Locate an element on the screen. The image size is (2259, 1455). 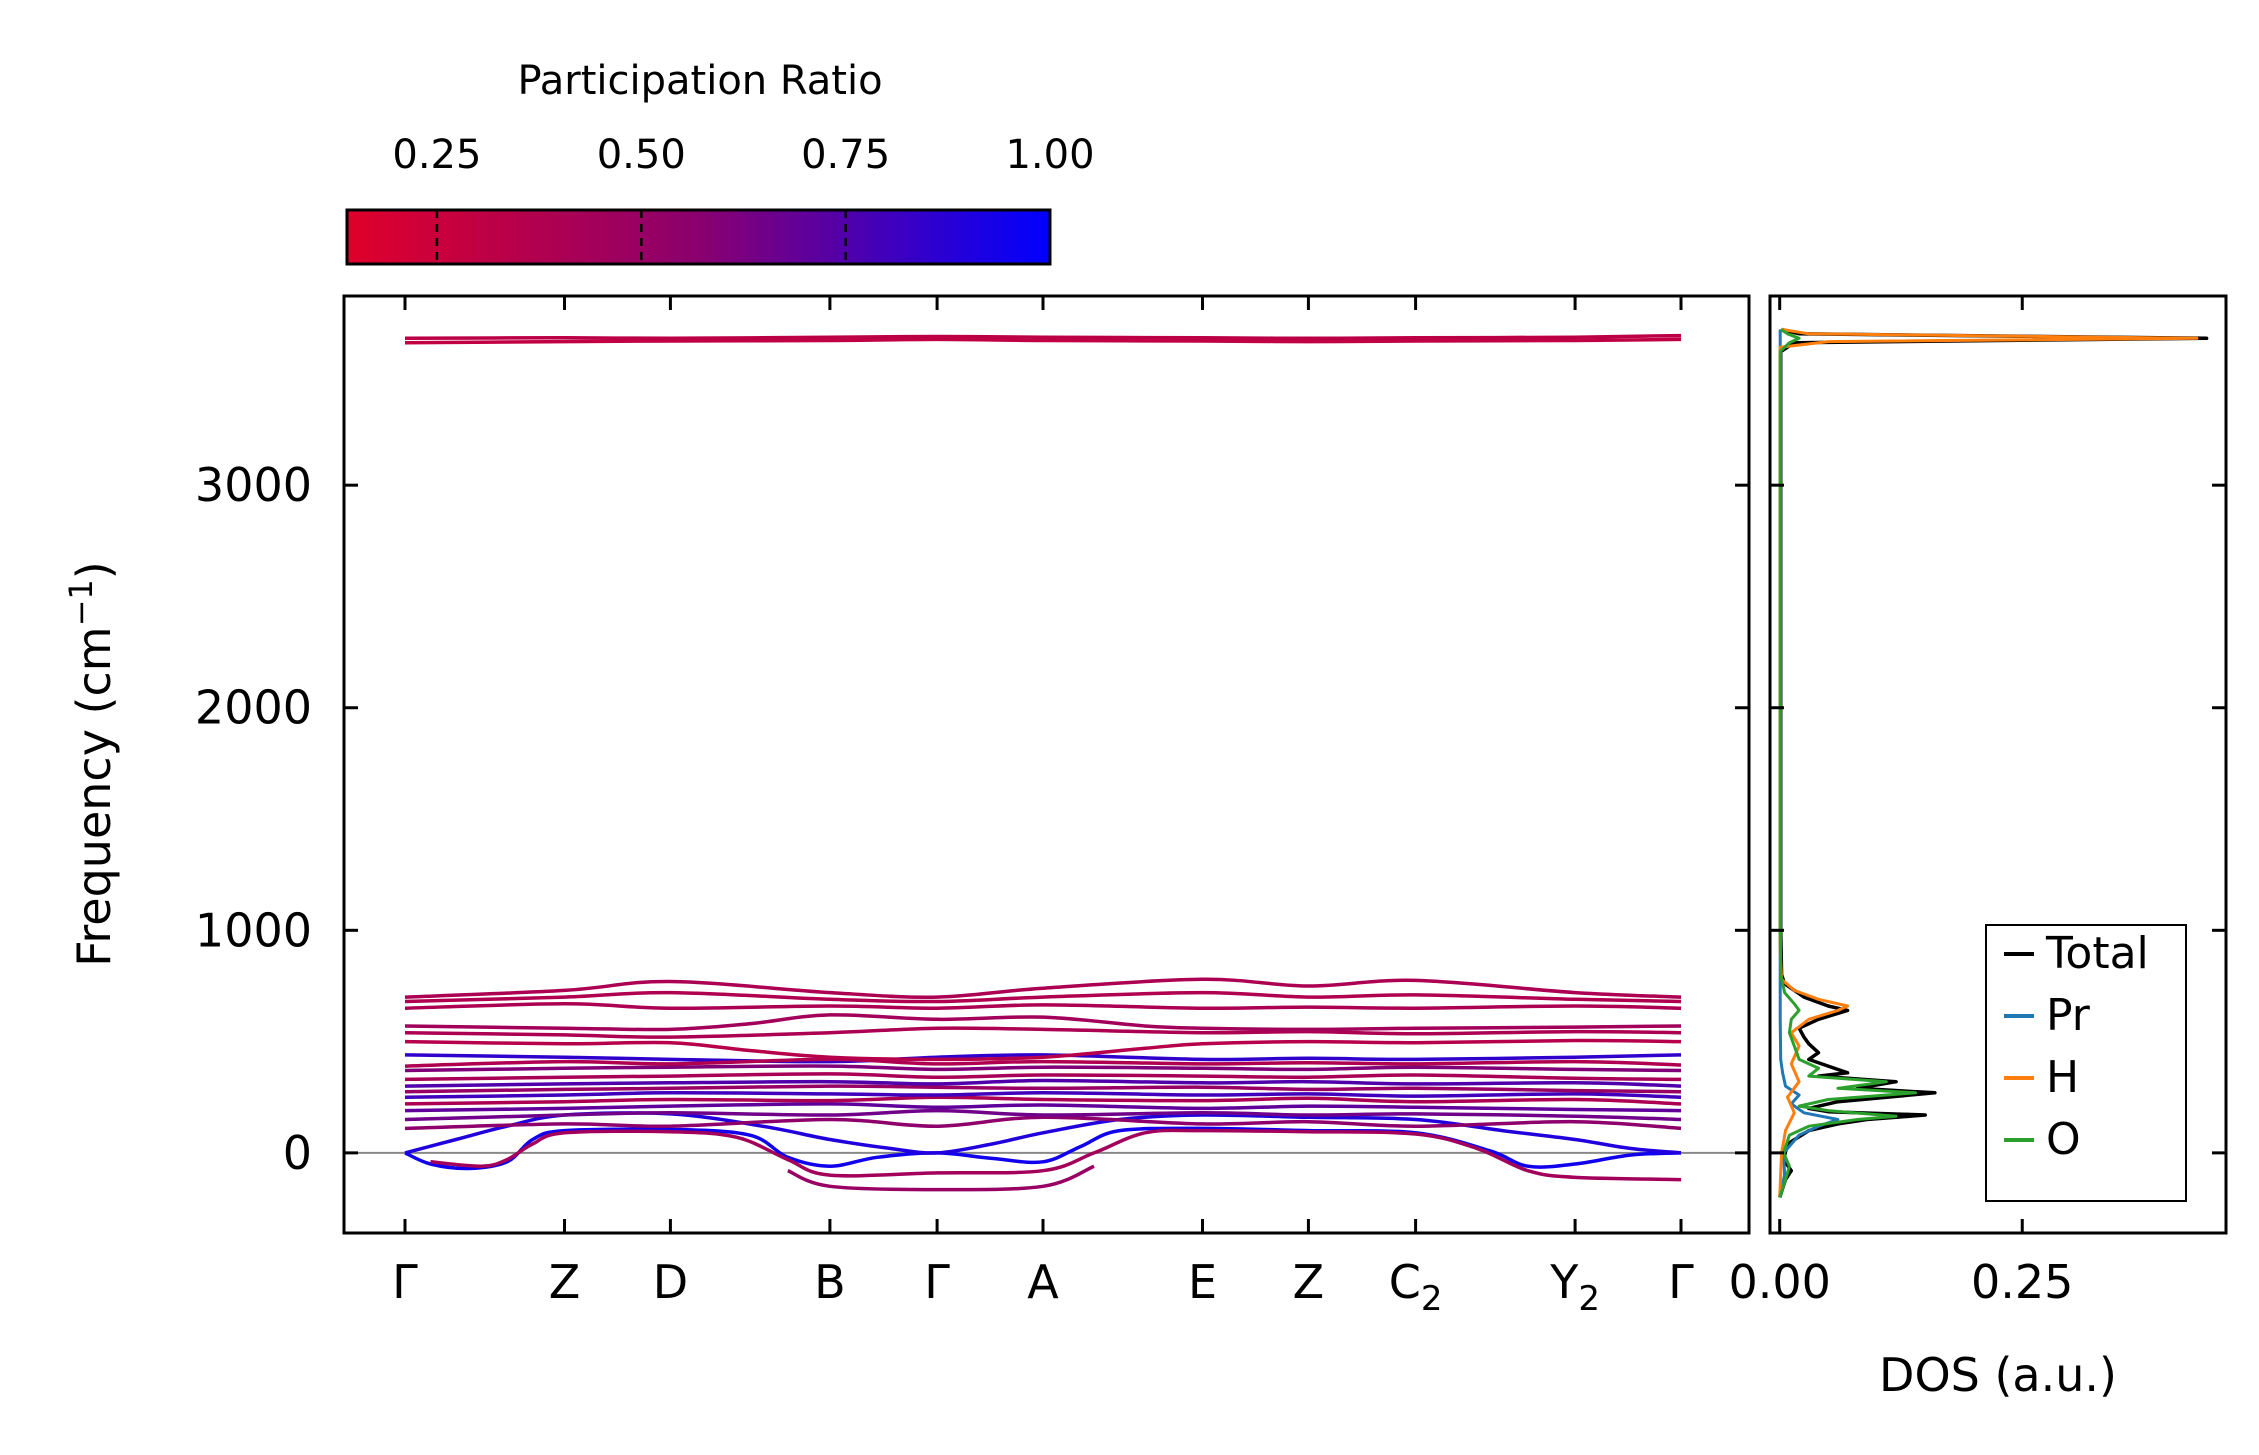
dos-legend: Total Pr HO is located at coordinates (2086, 1063).